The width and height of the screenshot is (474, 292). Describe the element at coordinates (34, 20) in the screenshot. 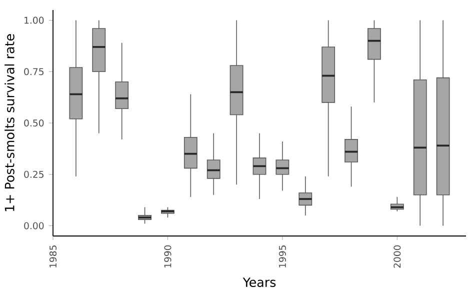

I see `y-tick-label: 1.00` at that location.